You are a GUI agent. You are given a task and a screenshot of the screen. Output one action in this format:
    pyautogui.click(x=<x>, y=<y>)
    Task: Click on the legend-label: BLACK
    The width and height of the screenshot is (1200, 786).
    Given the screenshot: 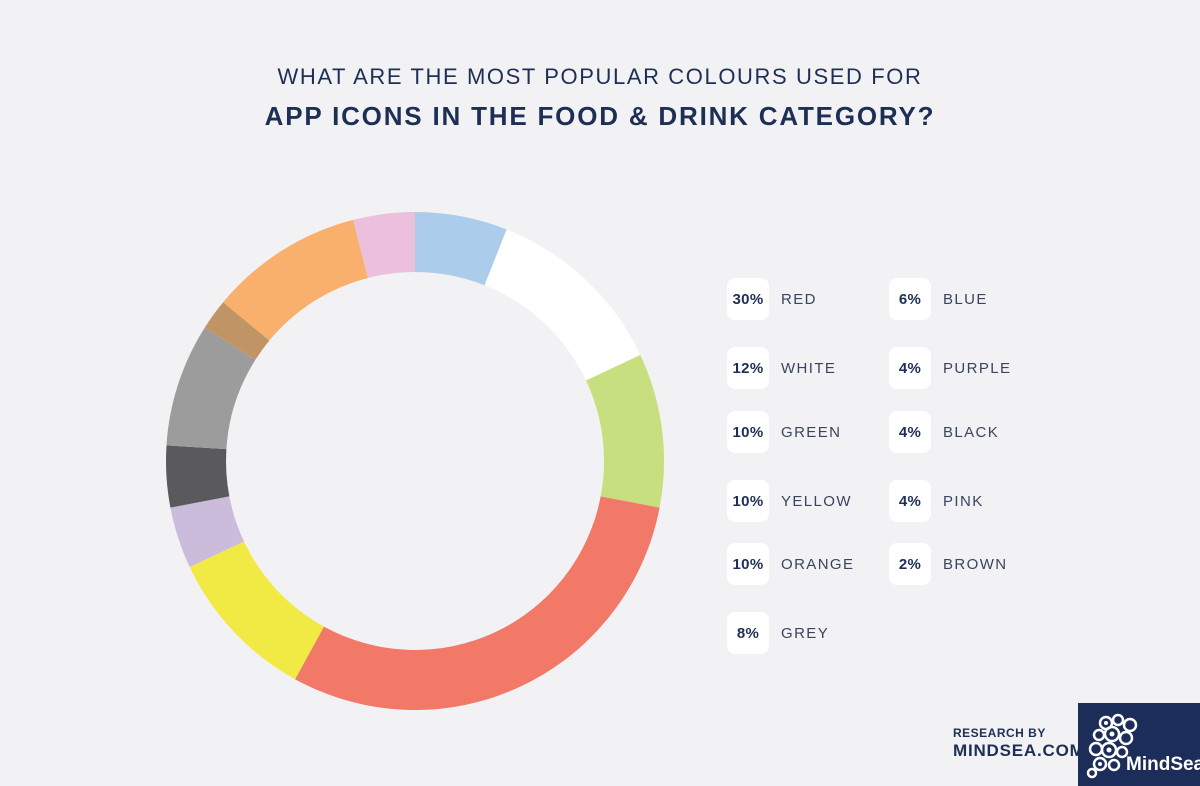 What is the action you would take?
    pyautogui.click(x=971, y=432)
    